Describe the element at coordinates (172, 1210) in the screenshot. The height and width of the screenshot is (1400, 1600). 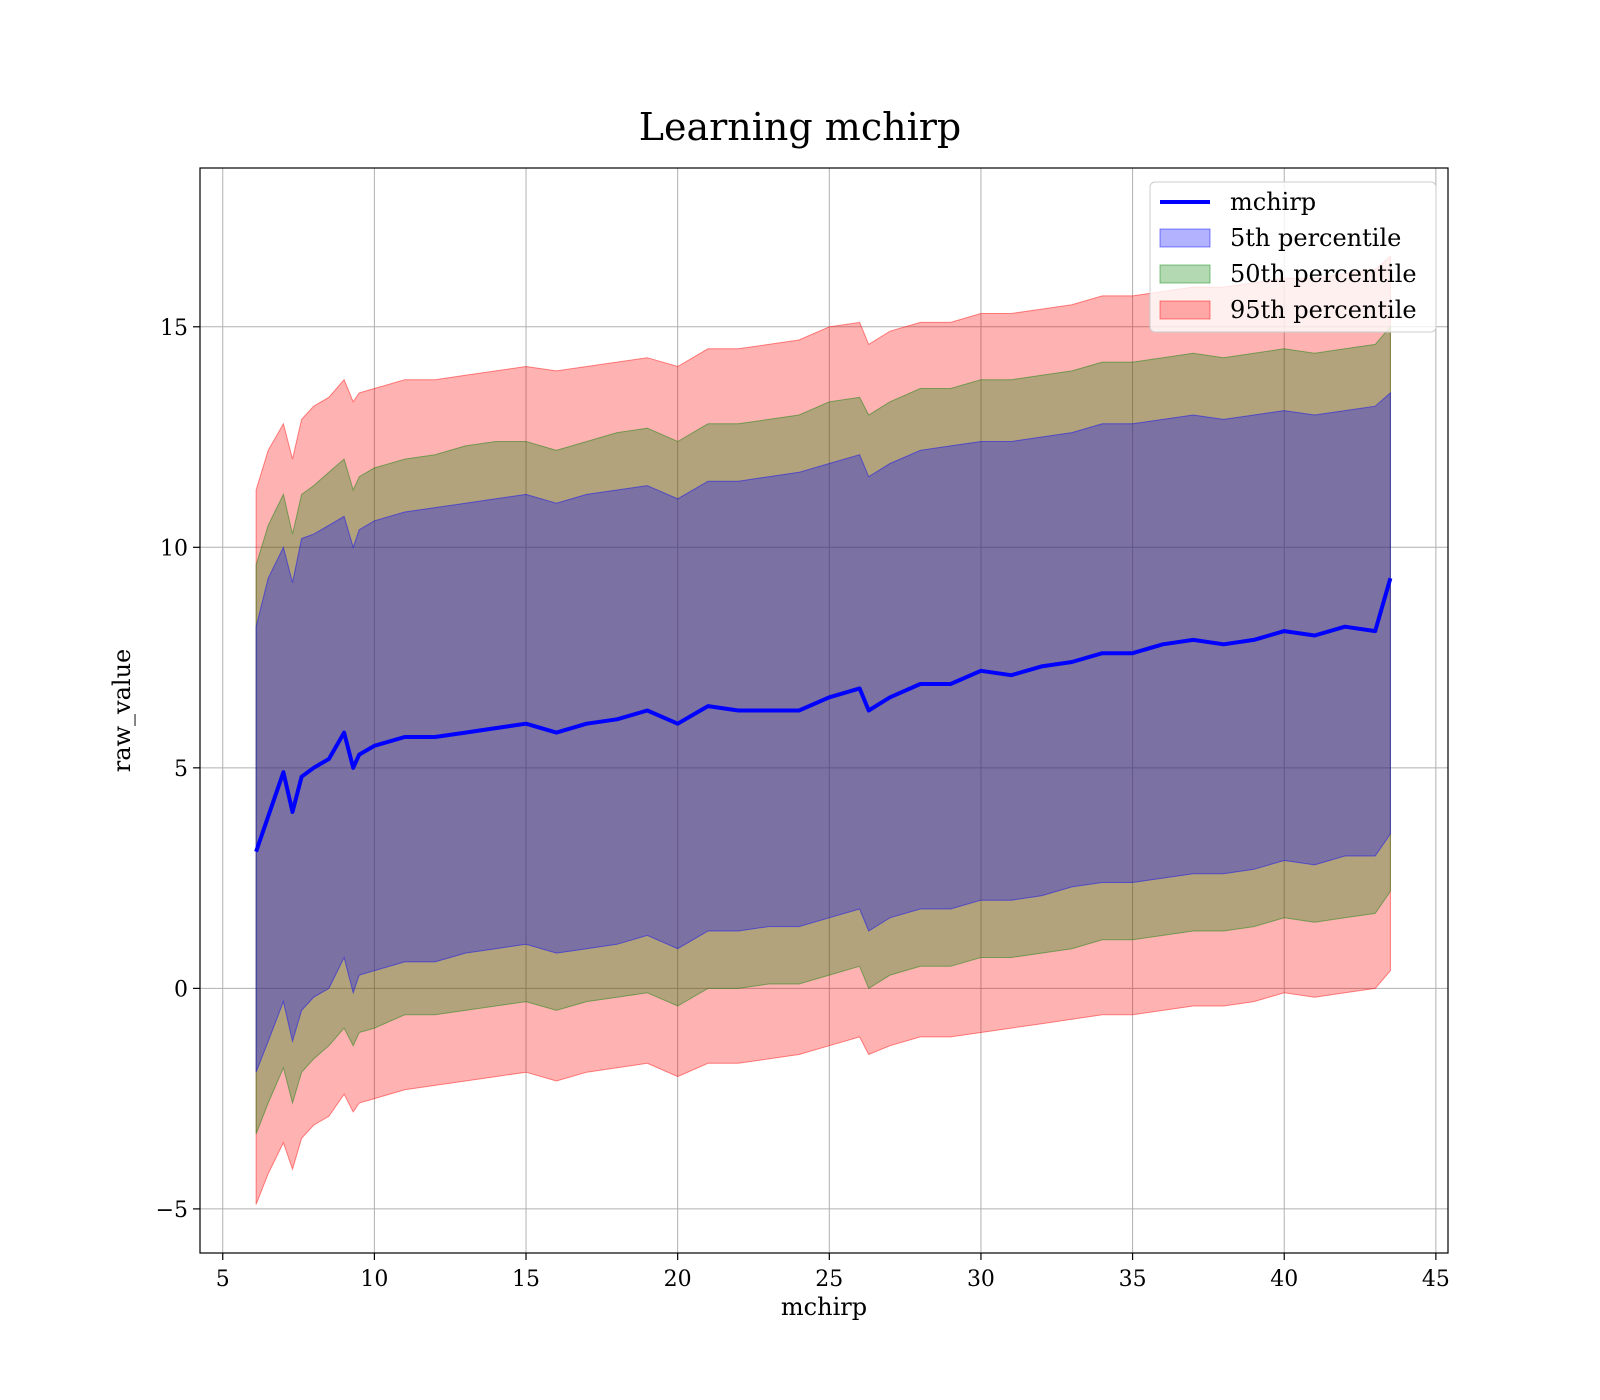
I see `y-tick-label-0: −5` at that location.